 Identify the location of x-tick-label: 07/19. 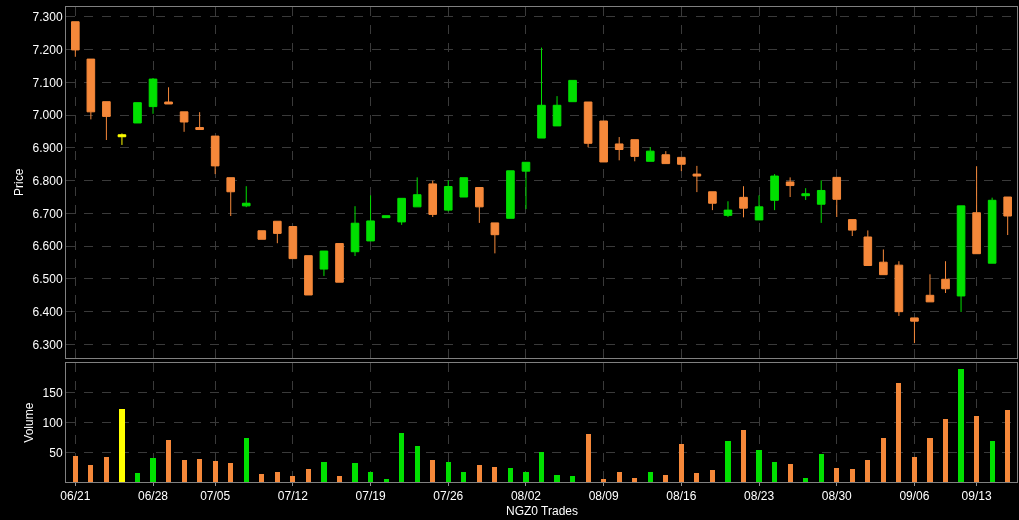
(370, 496).